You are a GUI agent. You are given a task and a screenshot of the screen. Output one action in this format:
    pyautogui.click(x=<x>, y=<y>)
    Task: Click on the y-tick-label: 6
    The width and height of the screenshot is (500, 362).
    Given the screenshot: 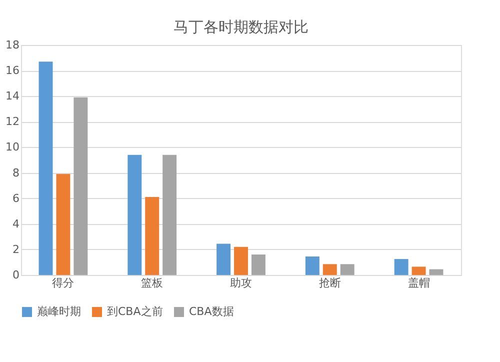 What is the action you would take?
    pyautogui.click(x=16, y=198)
    